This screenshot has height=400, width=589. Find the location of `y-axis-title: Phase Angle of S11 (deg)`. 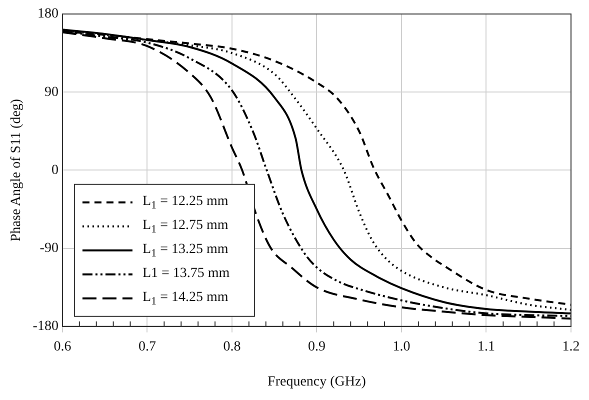

y-axis-title: Phase Angle of S11 (deg) is located at coordinates (16, 170).